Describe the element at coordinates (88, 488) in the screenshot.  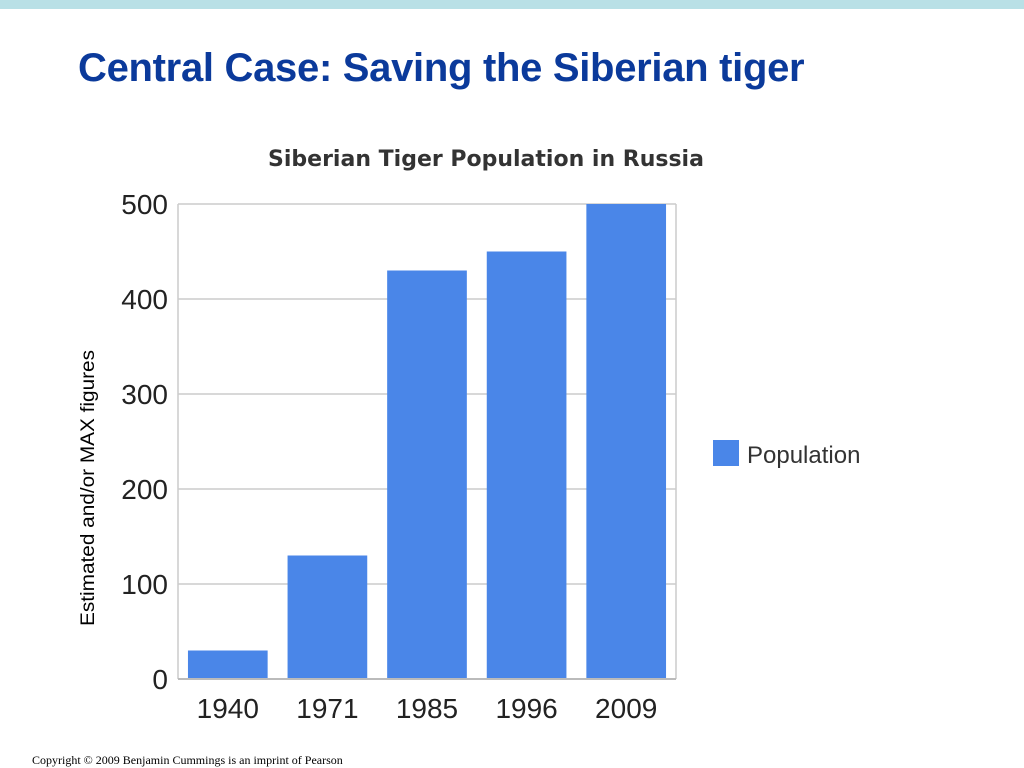
I see `y-axis-label: Estimated and/or MAX figures` at that location.